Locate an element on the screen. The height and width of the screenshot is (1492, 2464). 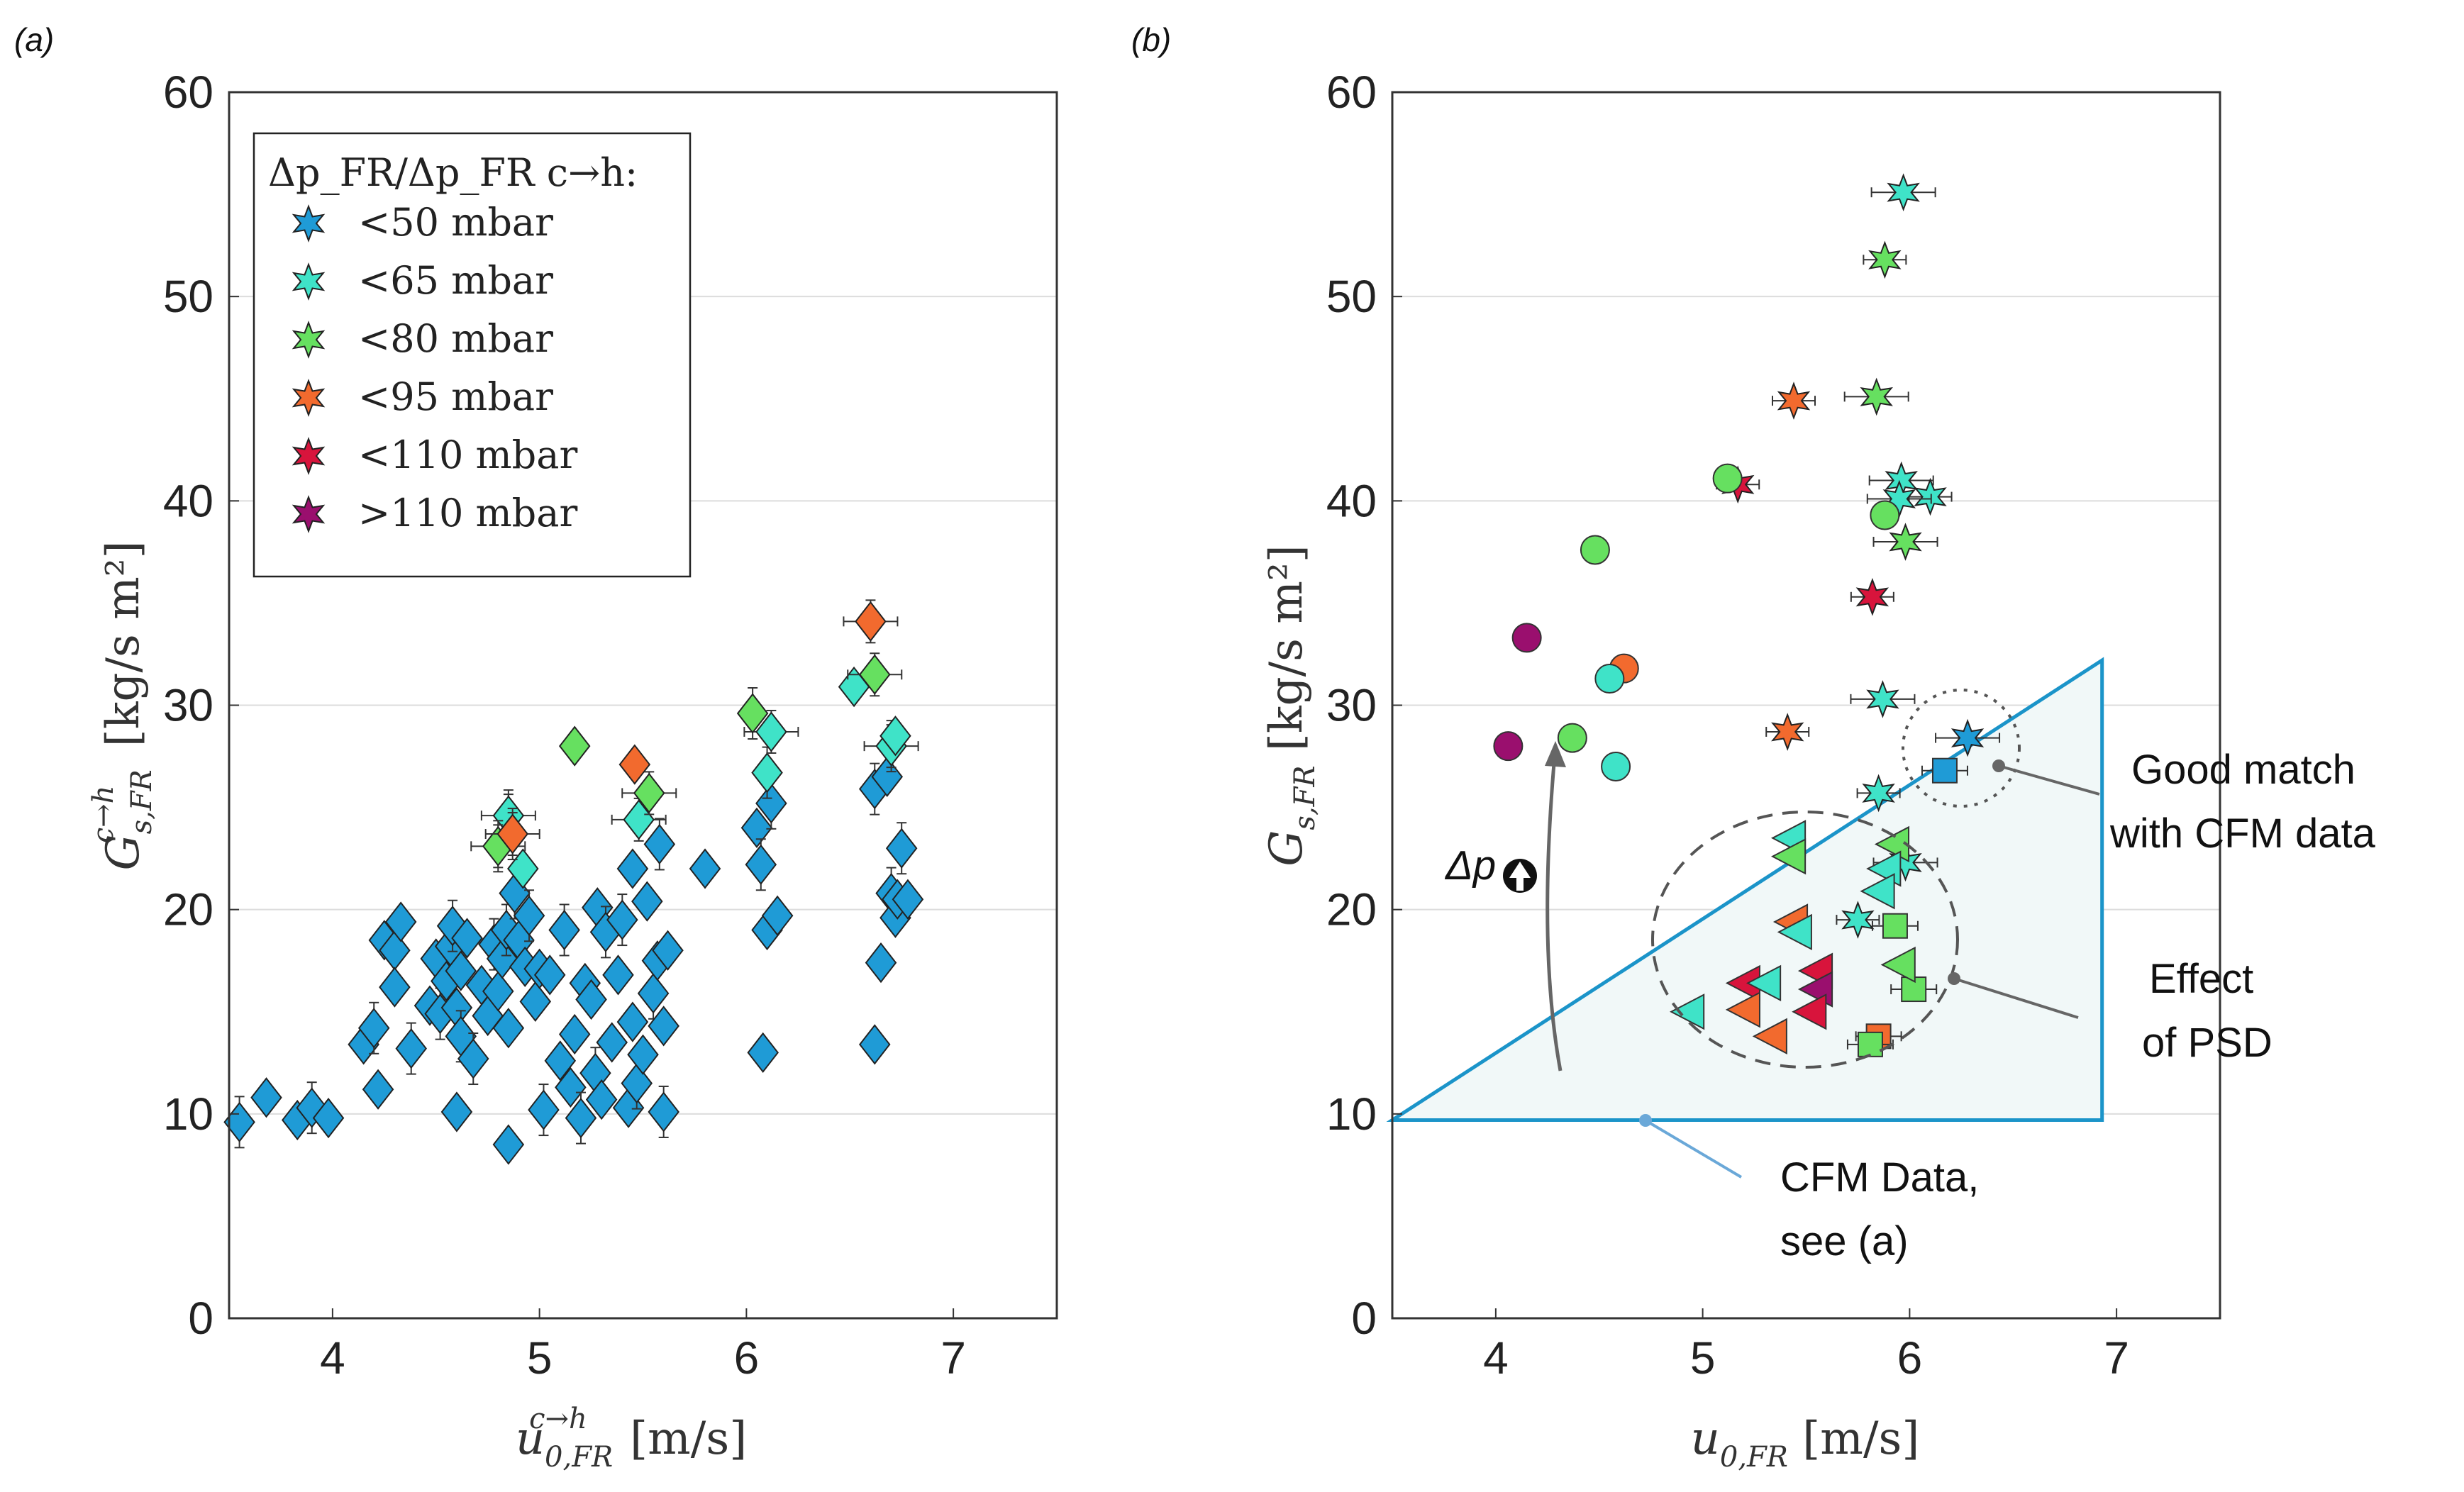
good-match-leader is located at coordinates (2049, 780).